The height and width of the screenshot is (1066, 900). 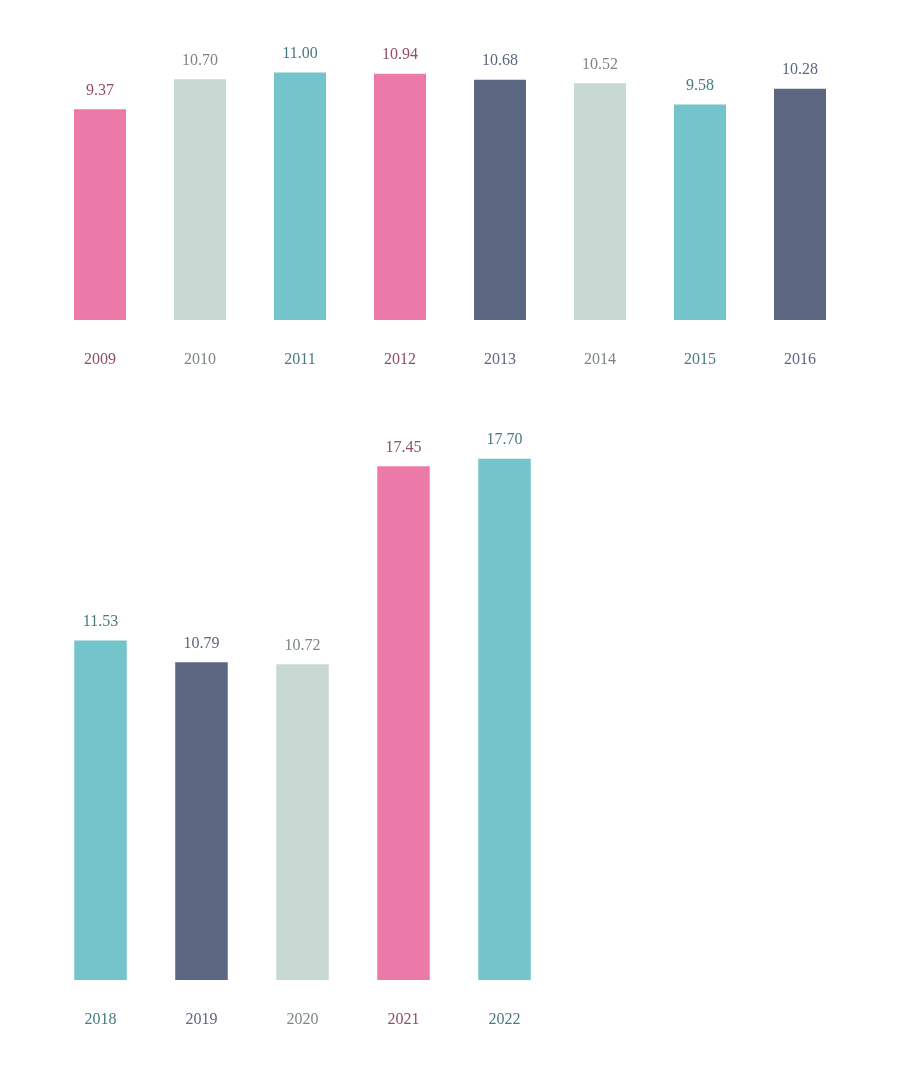 I want to click on data-label: 17.70, so click(x=504, y=439).